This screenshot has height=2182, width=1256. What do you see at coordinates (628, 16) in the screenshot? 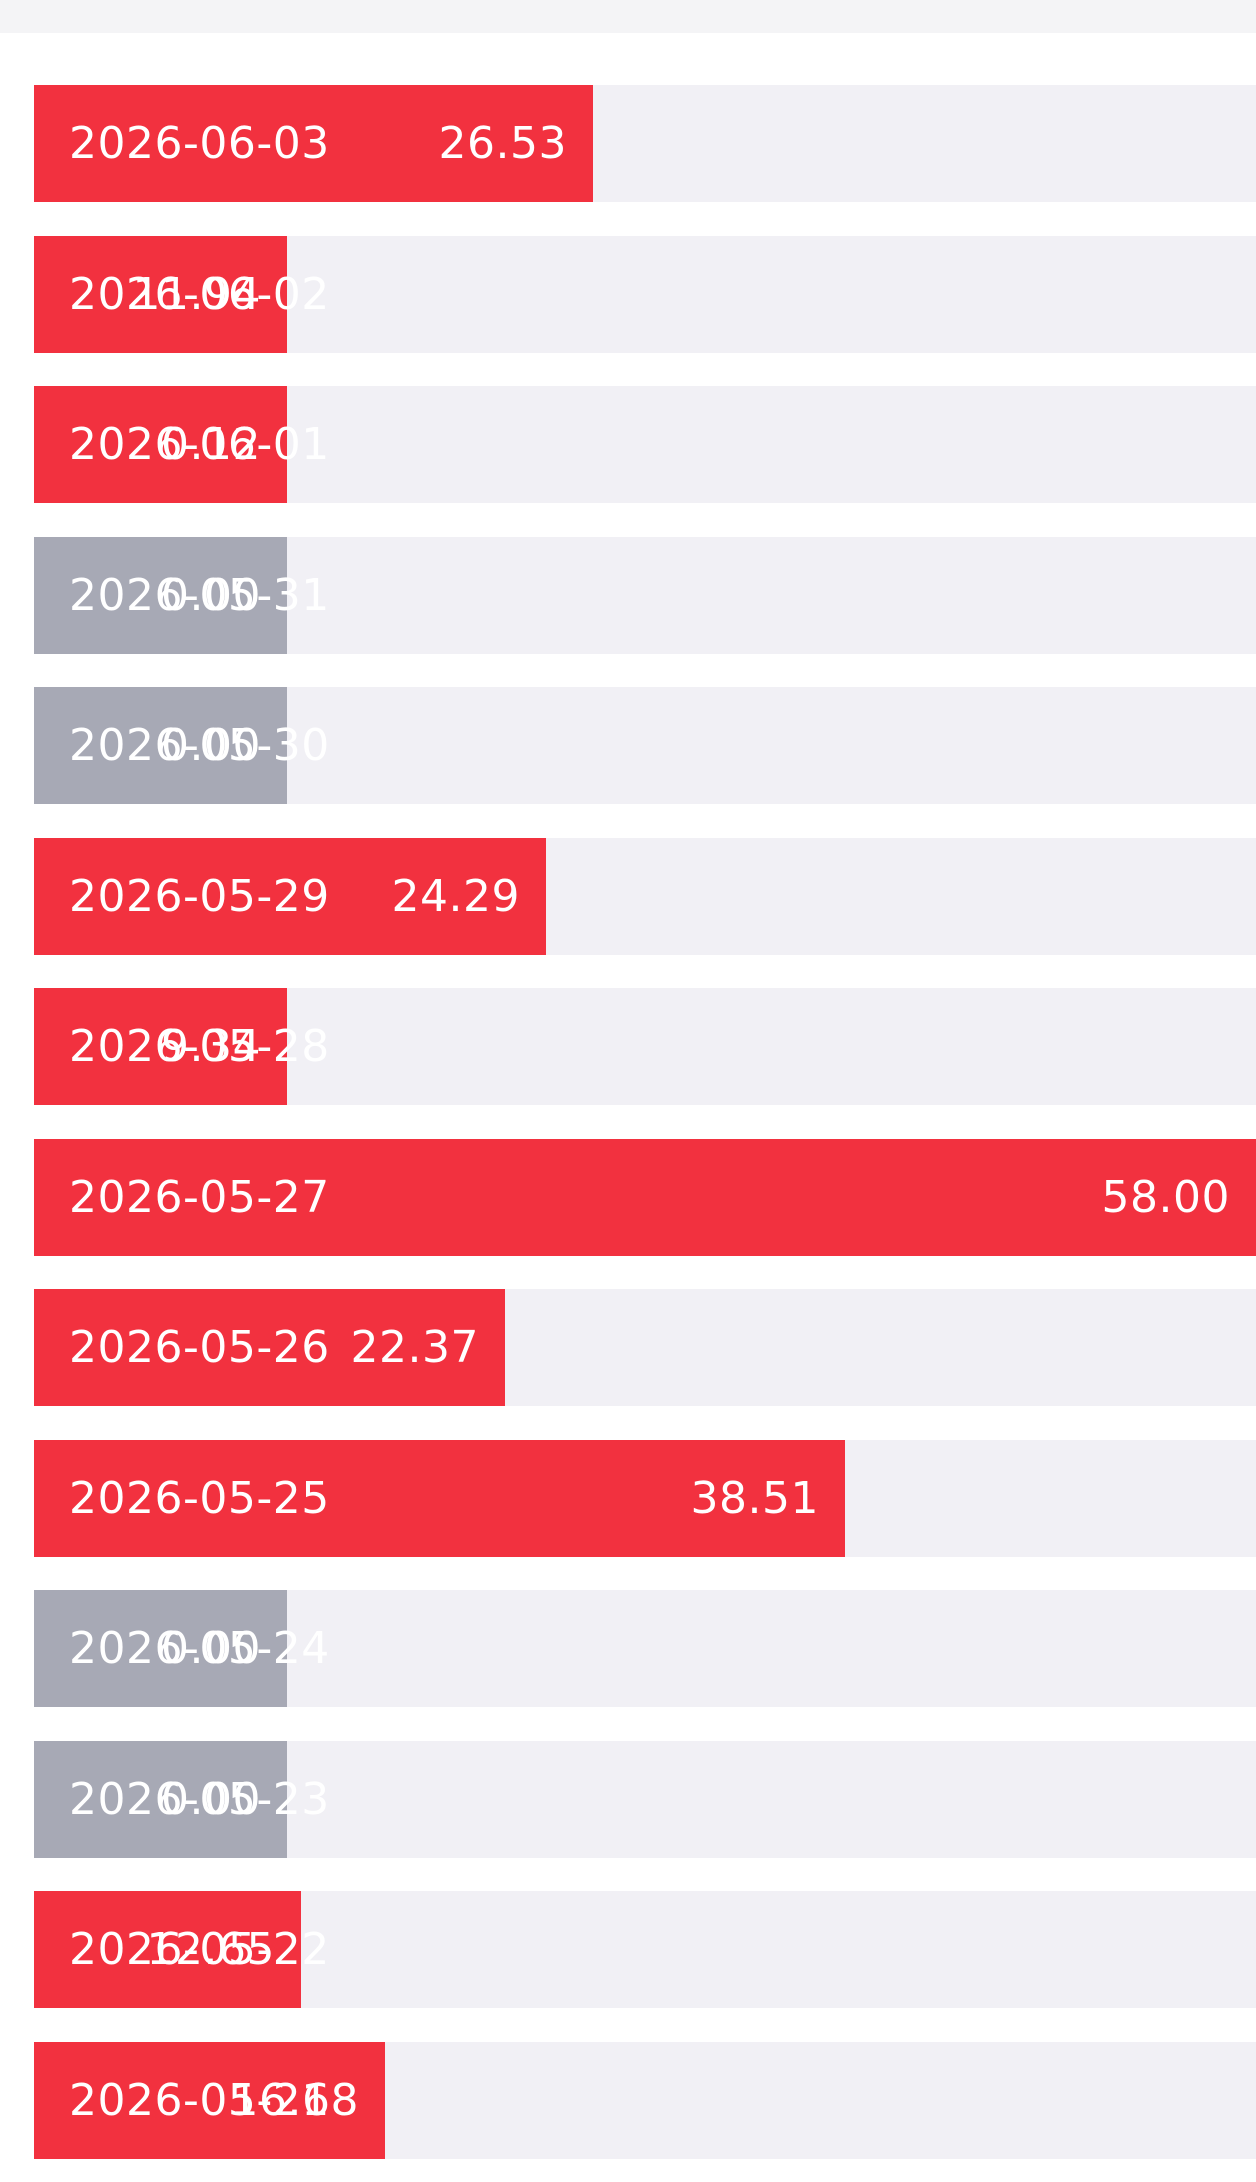
I see `top-header-strip` at bounding box center [628, 16].